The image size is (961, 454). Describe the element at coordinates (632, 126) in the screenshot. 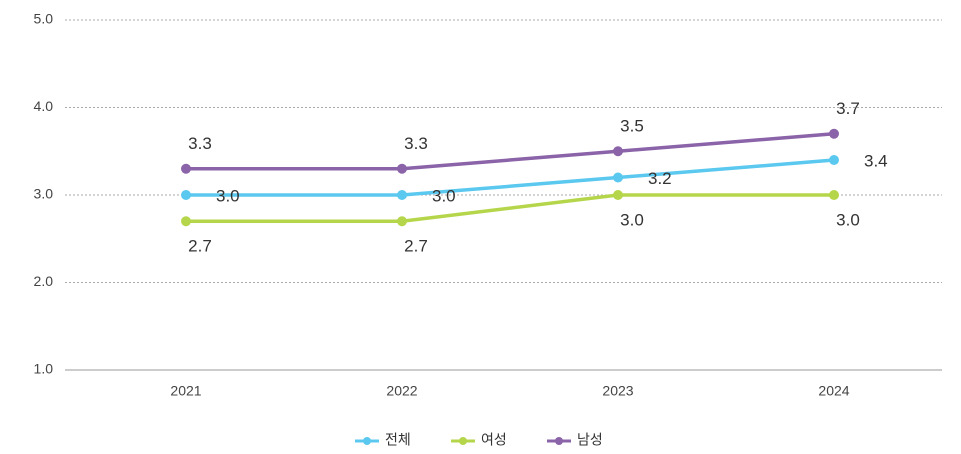

I see `data-label: 3.5` at that location.